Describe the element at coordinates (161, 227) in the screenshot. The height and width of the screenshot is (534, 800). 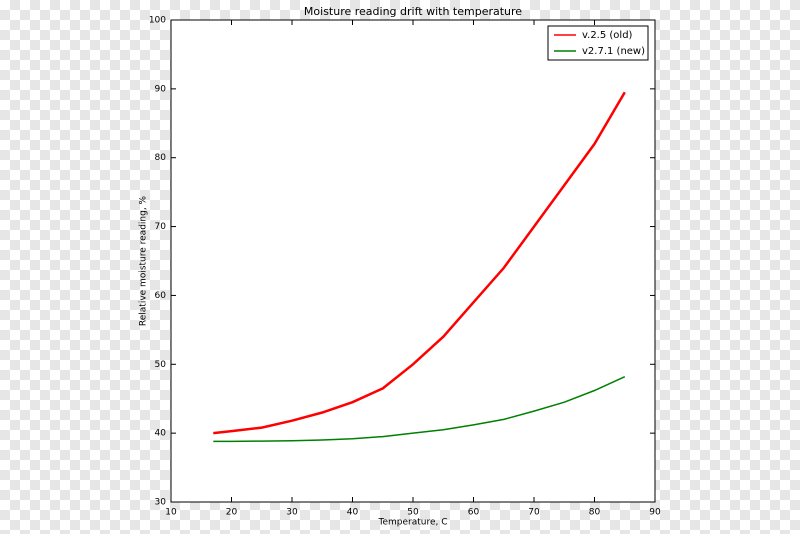
I see `y-tick-label: 70` at that location.